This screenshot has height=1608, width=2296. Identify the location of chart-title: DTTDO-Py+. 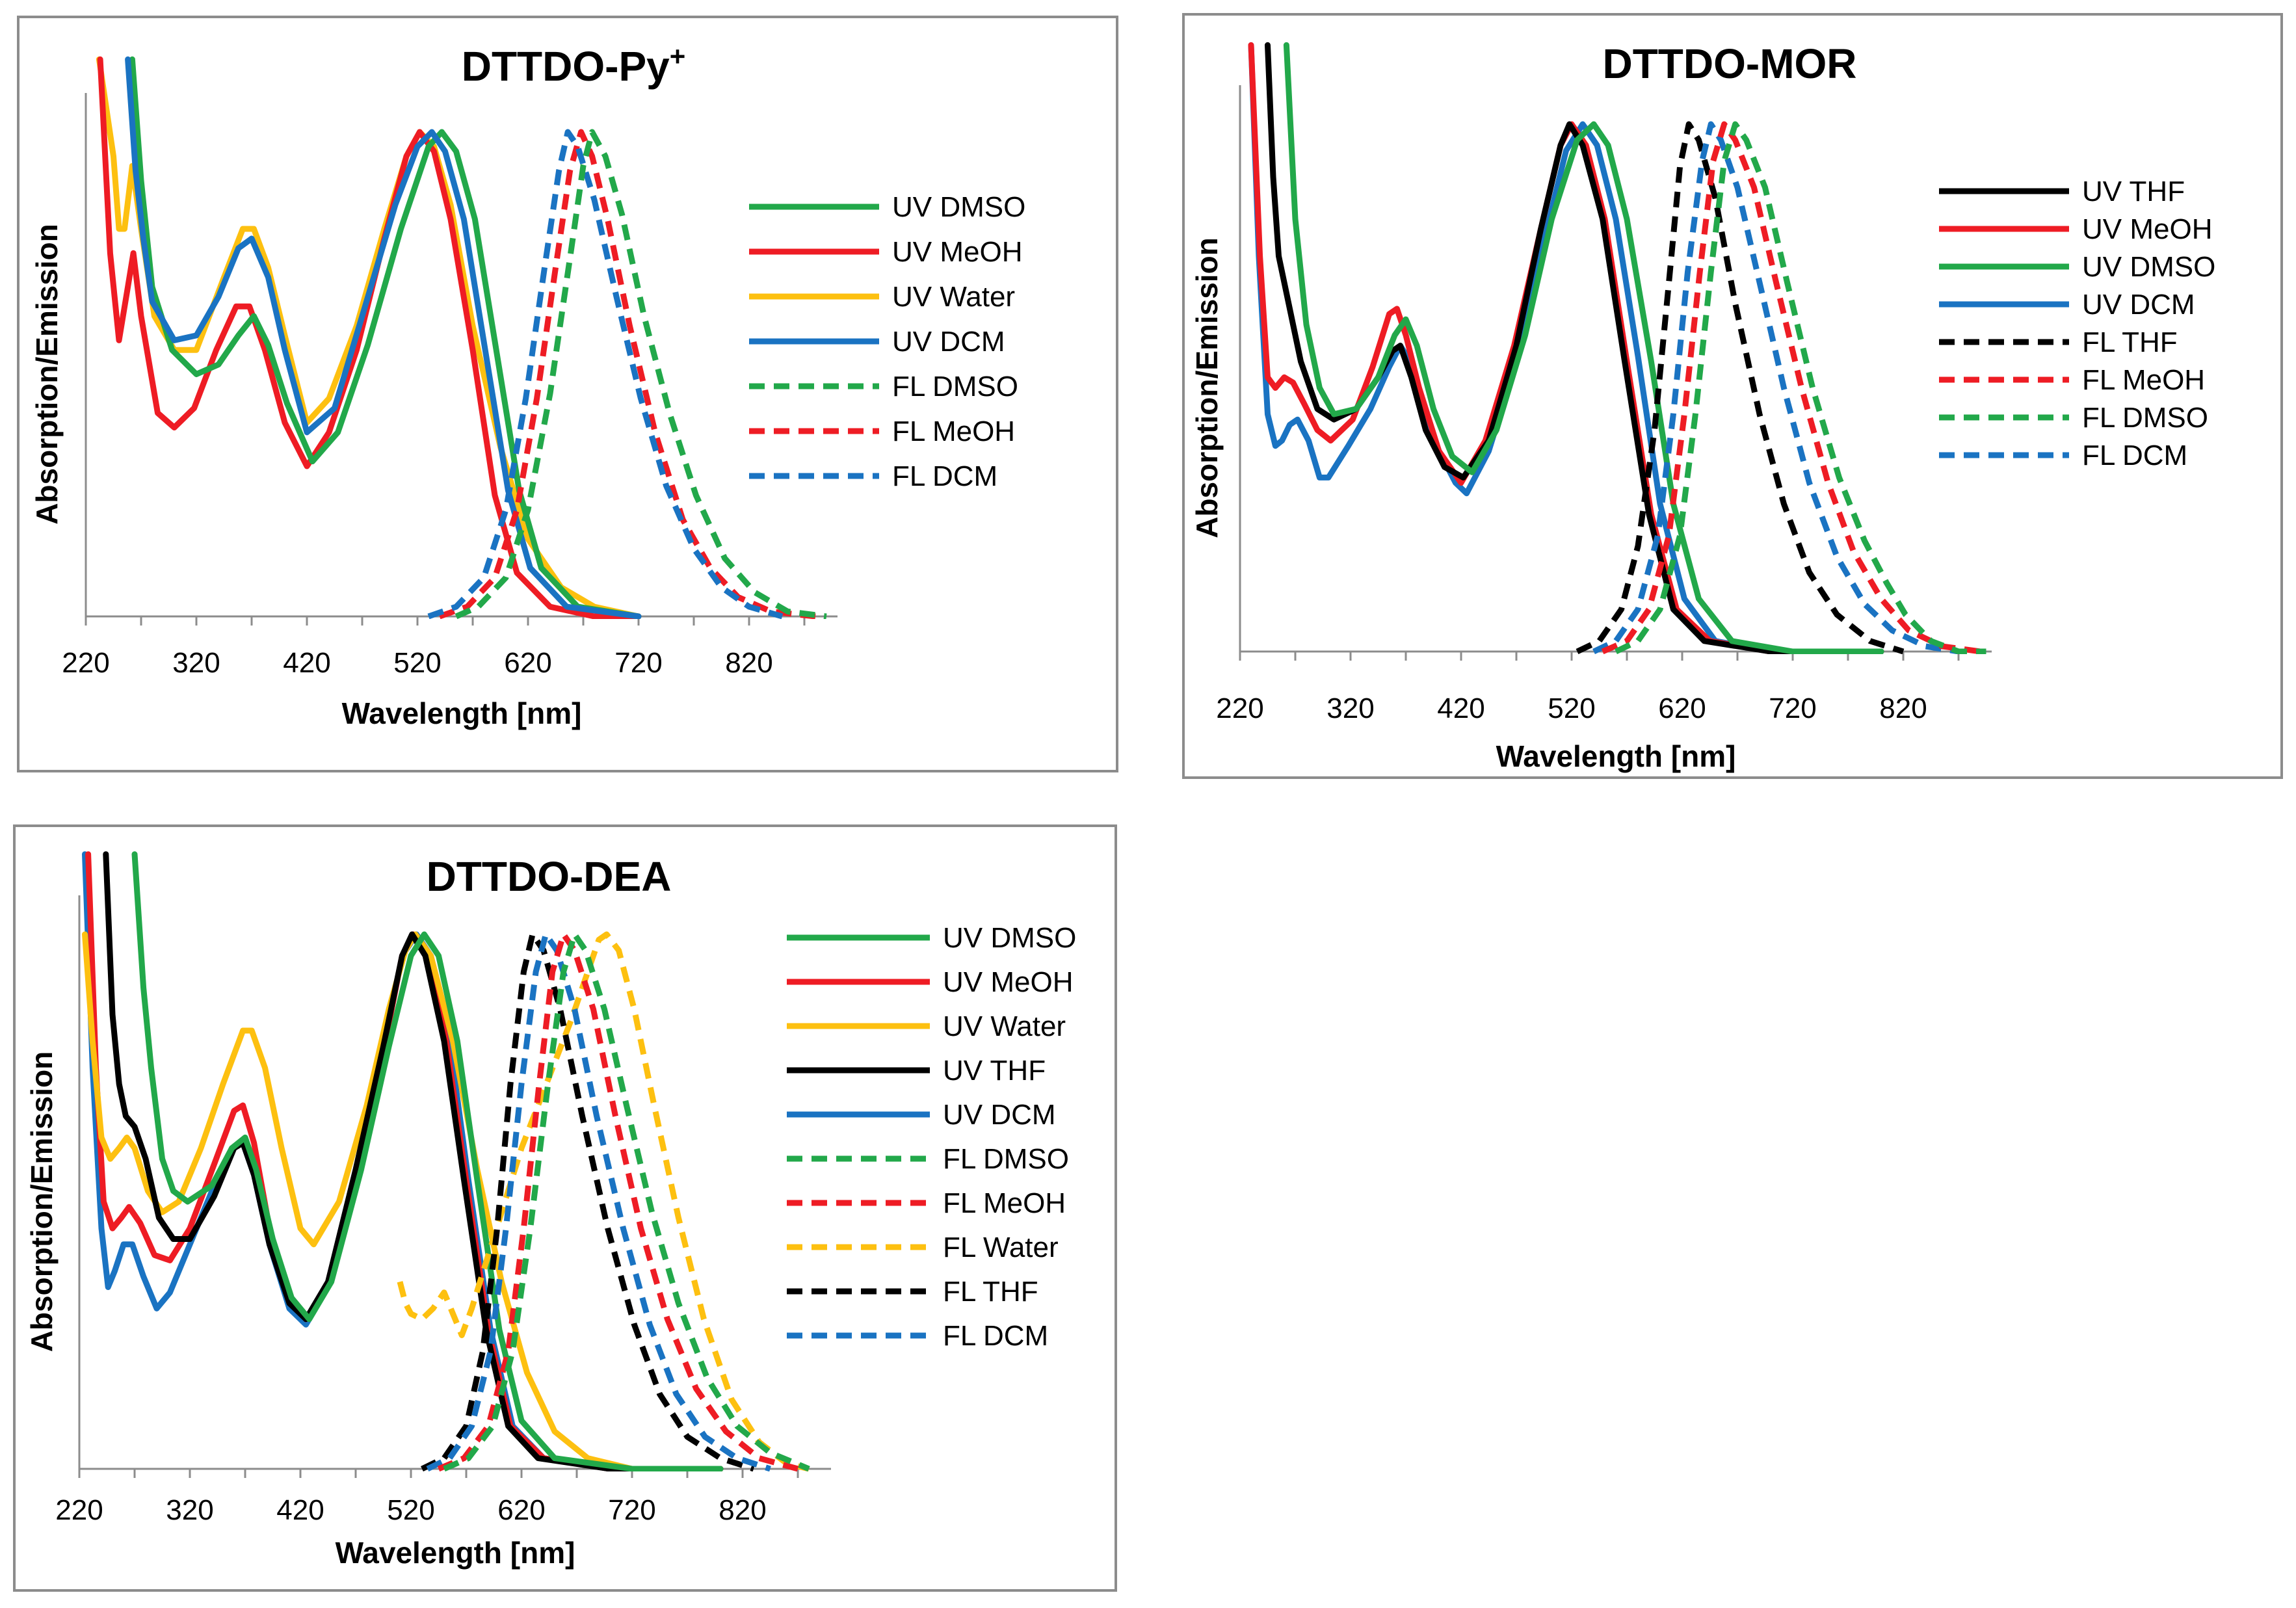
(574, 65).